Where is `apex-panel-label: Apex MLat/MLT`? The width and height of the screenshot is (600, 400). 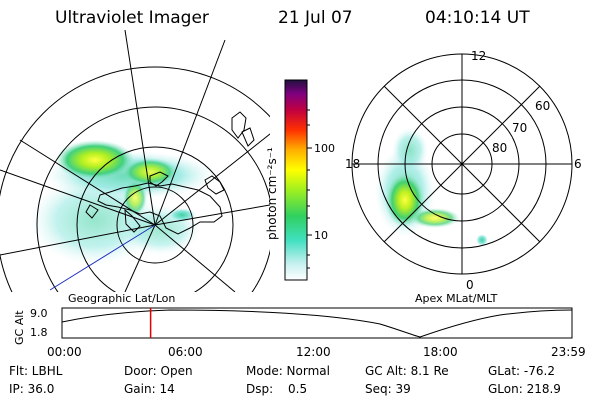
apex-panel-label: Apex MLat/MLT is located at coordinates (456, 298).